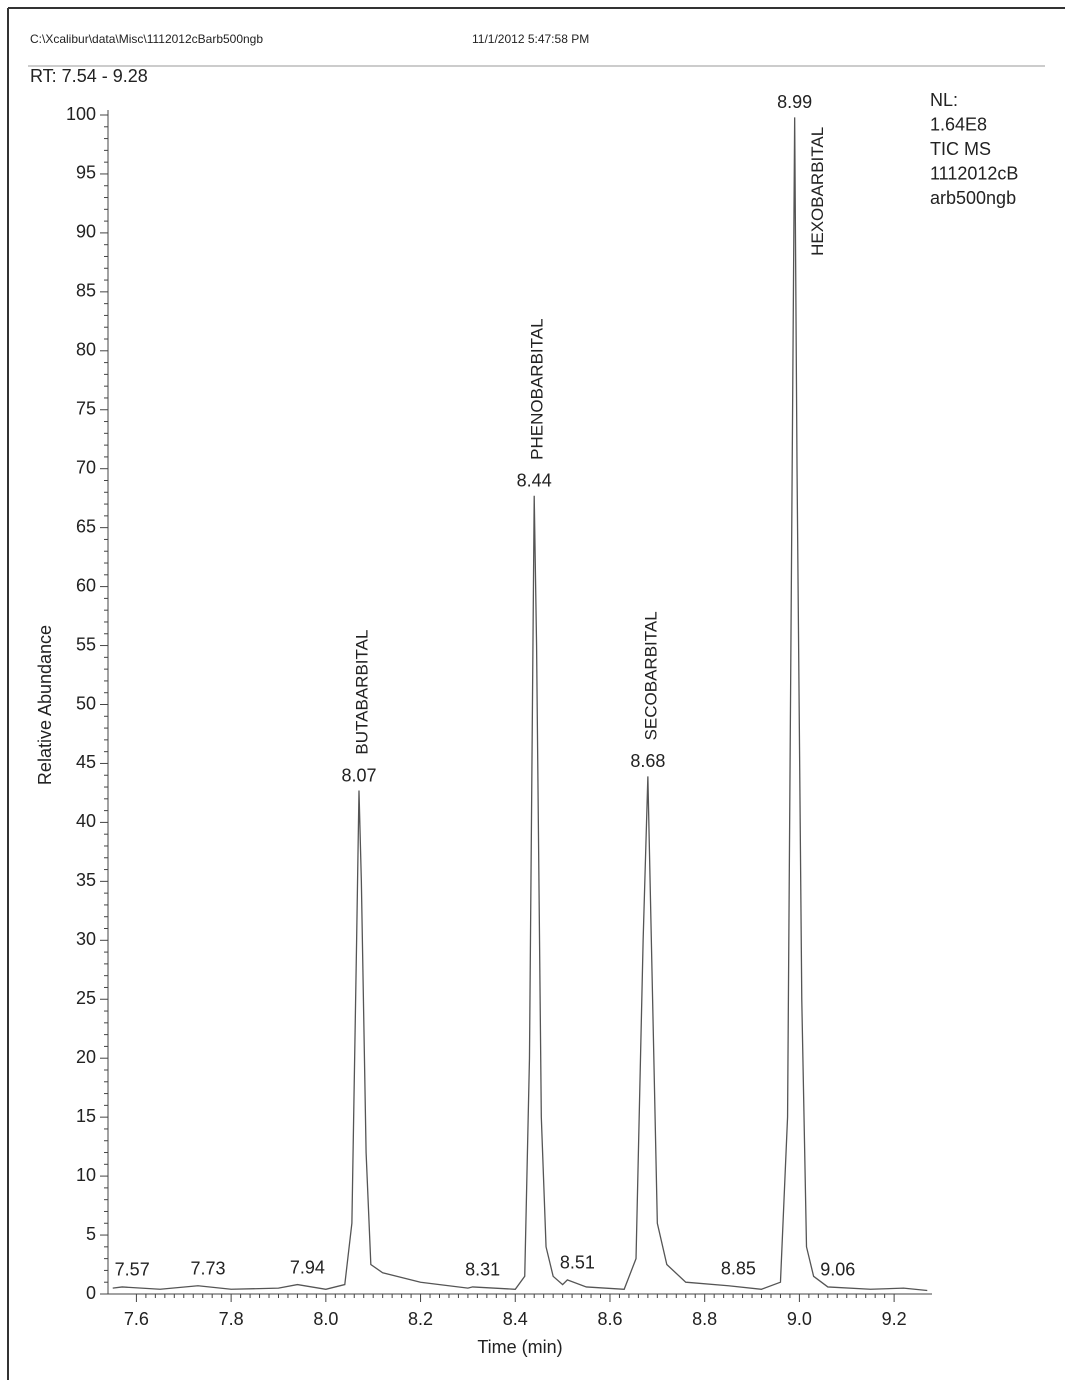 The image size is (1065, 1380). What do you see at coordinates (960, 149) in the screenshot?
I see `info-line: TIC MS` at bounding box center [960, 149].